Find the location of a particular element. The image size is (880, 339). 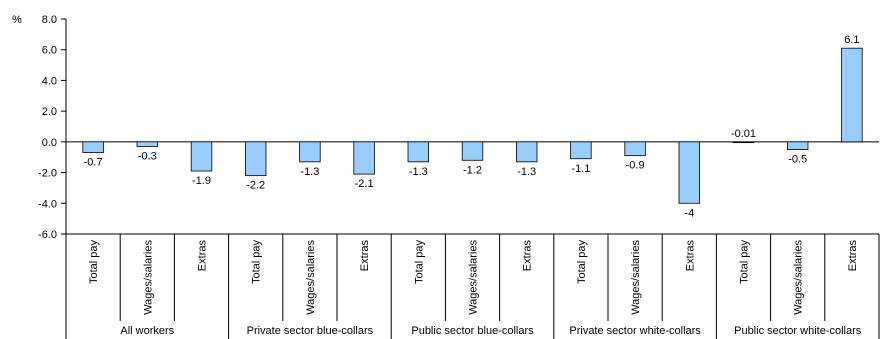

group-label: Public sector white-collars is located at coordinates (798, 331).